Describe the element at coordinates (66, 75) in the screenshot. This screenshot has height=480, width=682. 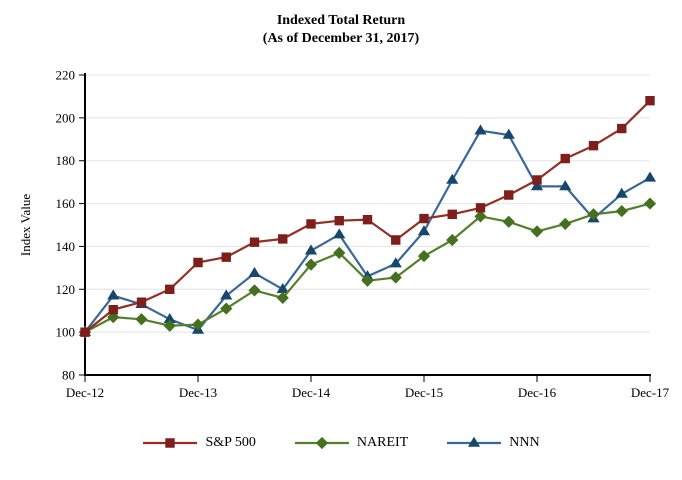
I see `y-tick-label: 220` at that location.